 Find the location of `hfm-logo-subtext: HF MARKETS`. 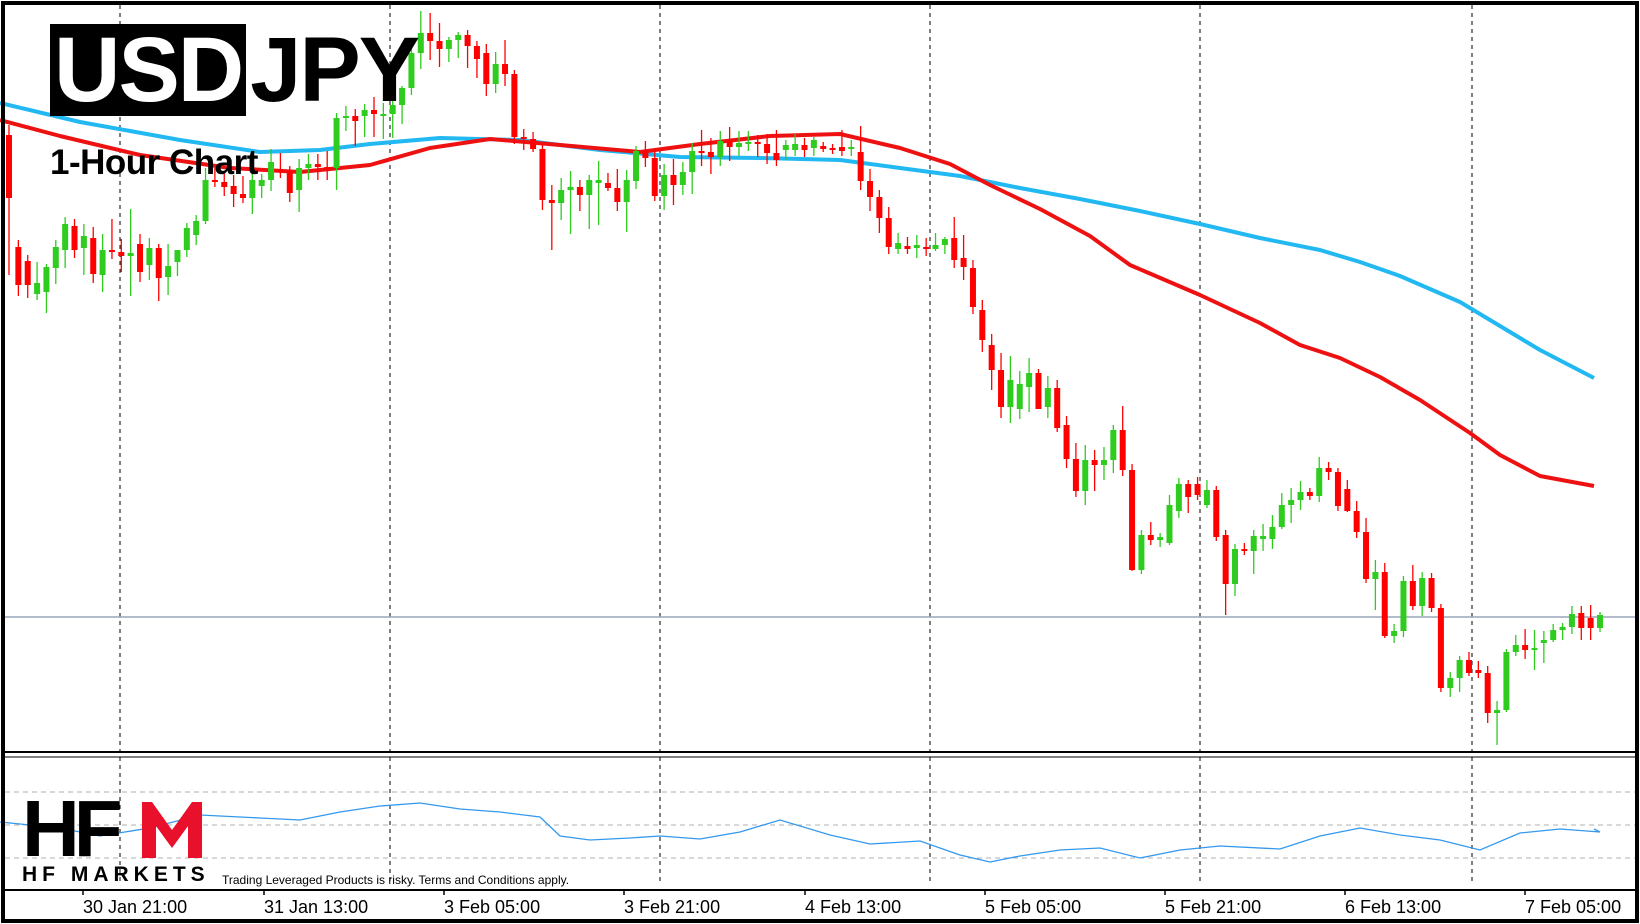

hfm-logo-subtext: HF MARKETS is located at coordinates (116, 874).